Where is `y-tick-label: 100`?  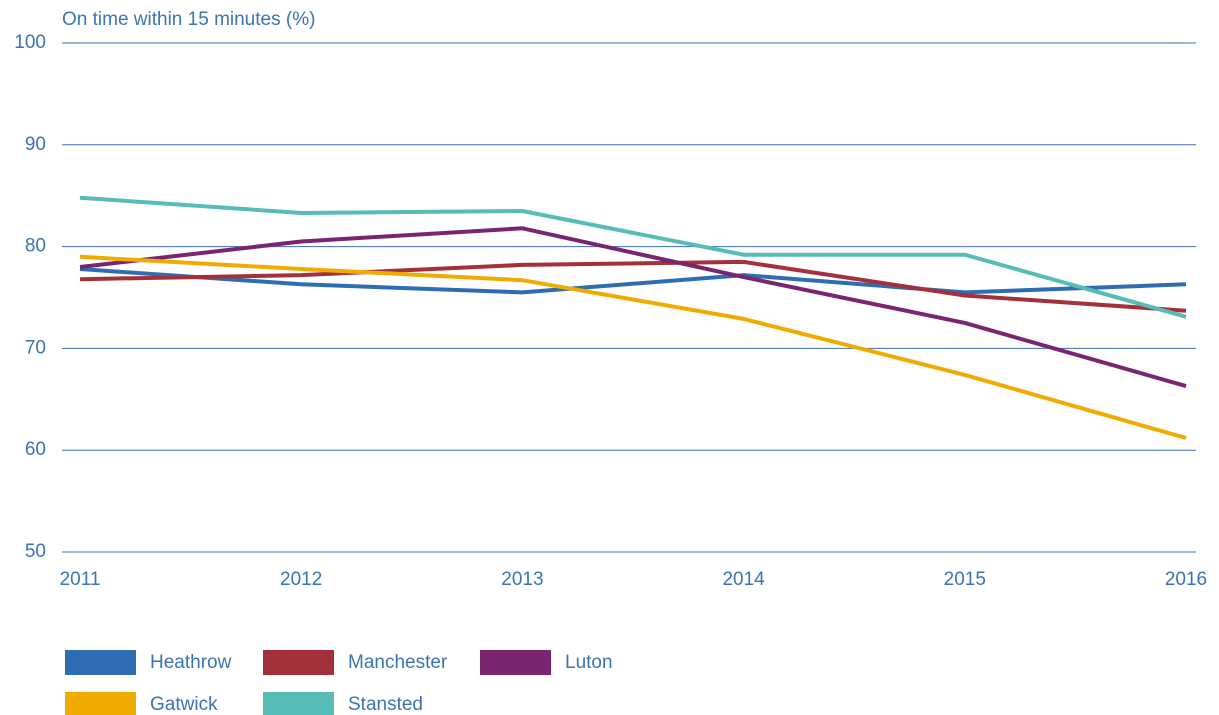 y-tick-label: 100 is located at coordinates (30, 42).